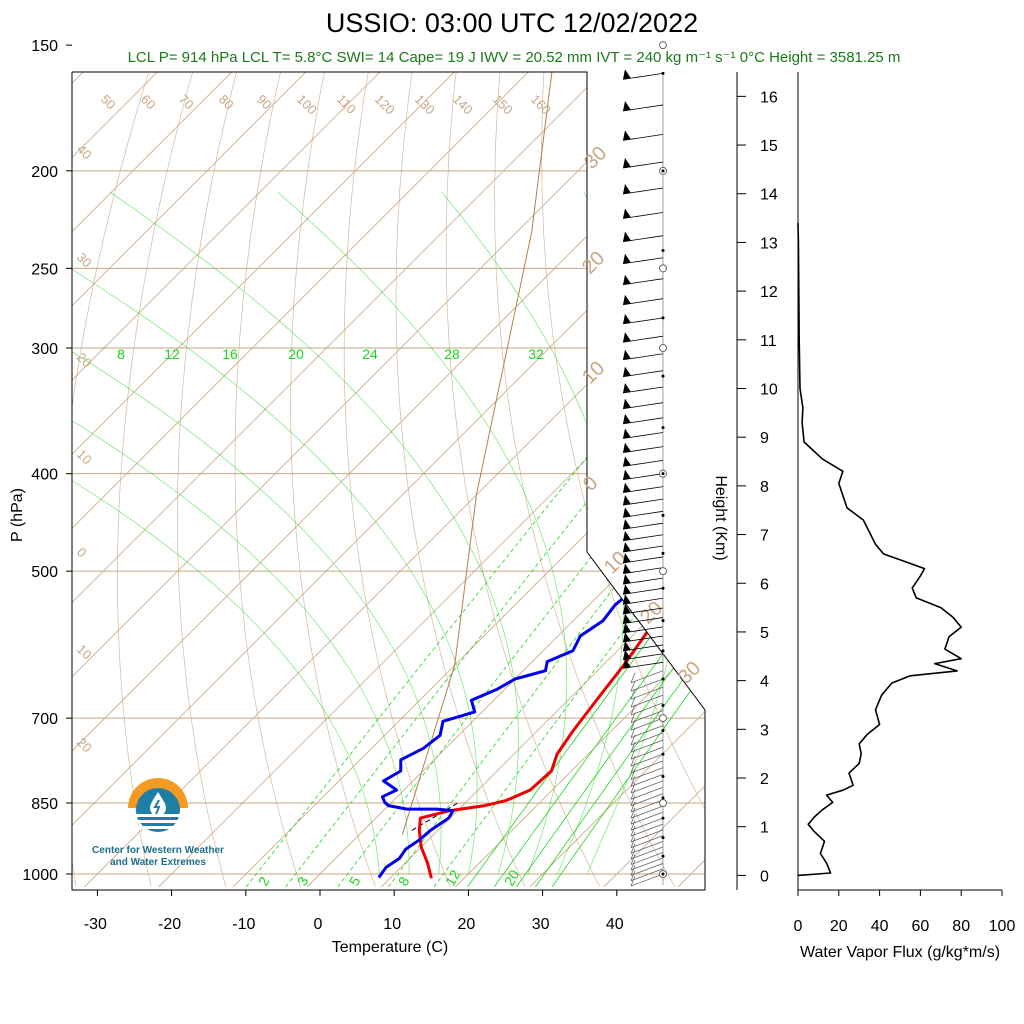  I want to click on logo-emblem-icon, so click(158, 805).